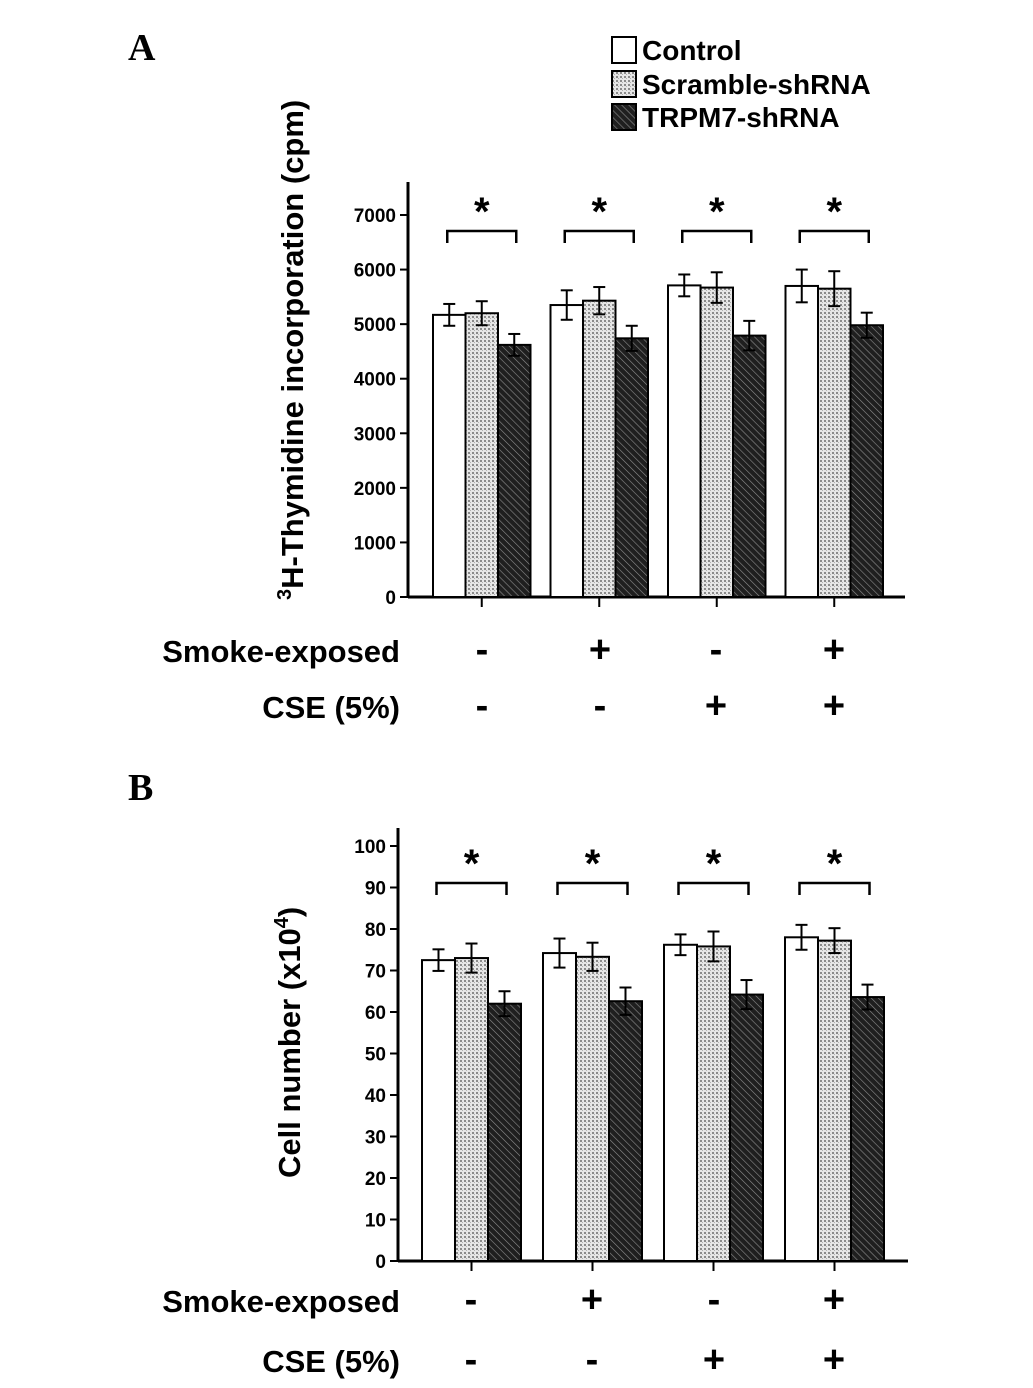 This screenshot has height=1388, width=1033. I want to click on condition-signs-b: - + - + - - + +, so click(655, 1330).